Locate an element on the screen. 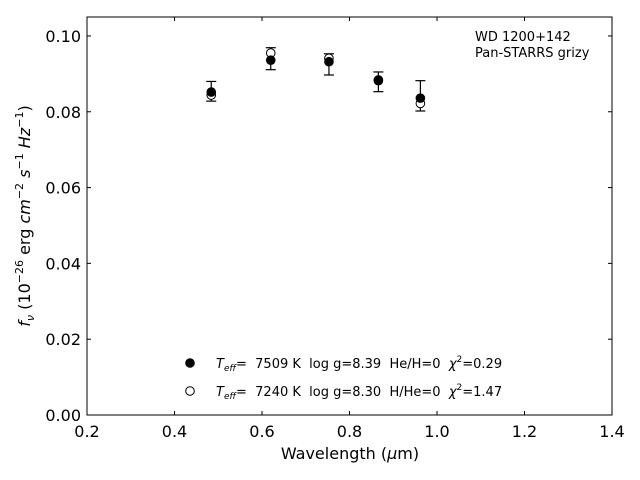 Image resolution: width=640 pixels, height=480 pixels. x-tick-label: 1.4 is located at coordinates (611, 431).